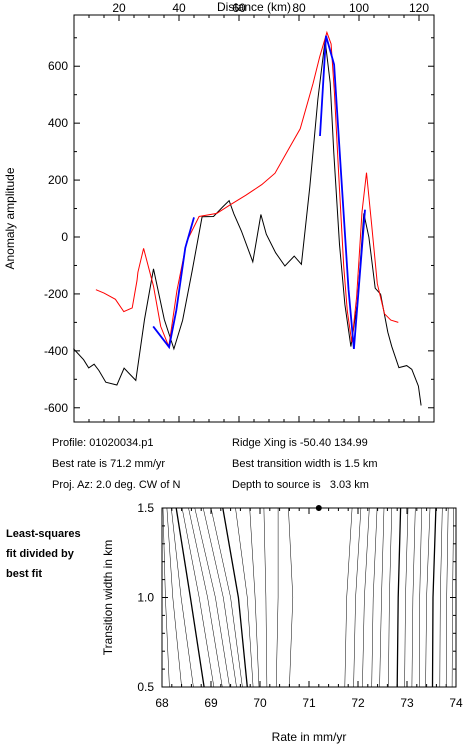 The width and height of the screenshot is (467, 745). What do you see at coordinates (103, 443) in the screenshot?
I see `profile-label: Profile: 01020034.p1` at bounding box center [103, 443].